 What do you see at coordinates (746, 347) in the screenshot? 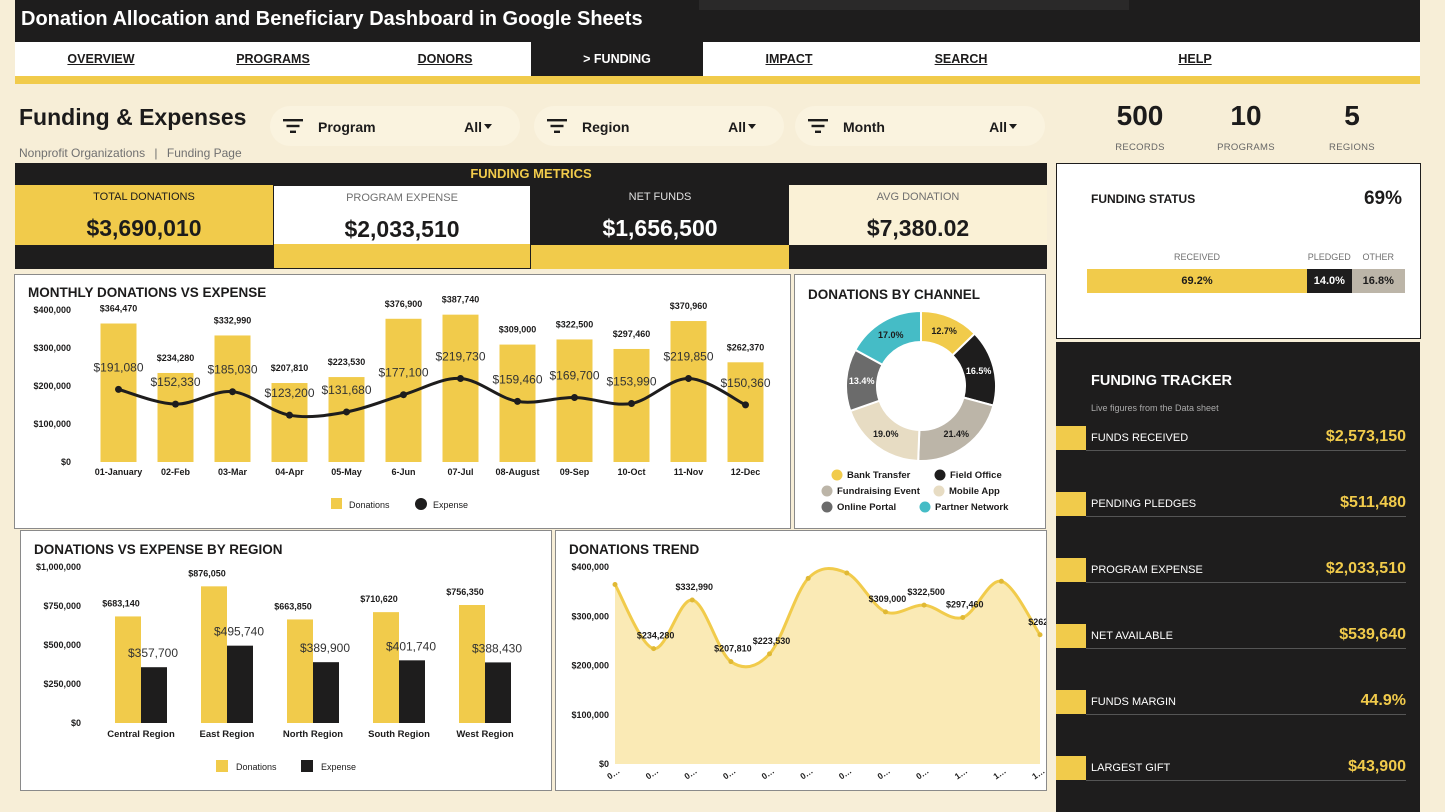
I see `donation-data-label: $262,370` at bounding box center [746, 347].